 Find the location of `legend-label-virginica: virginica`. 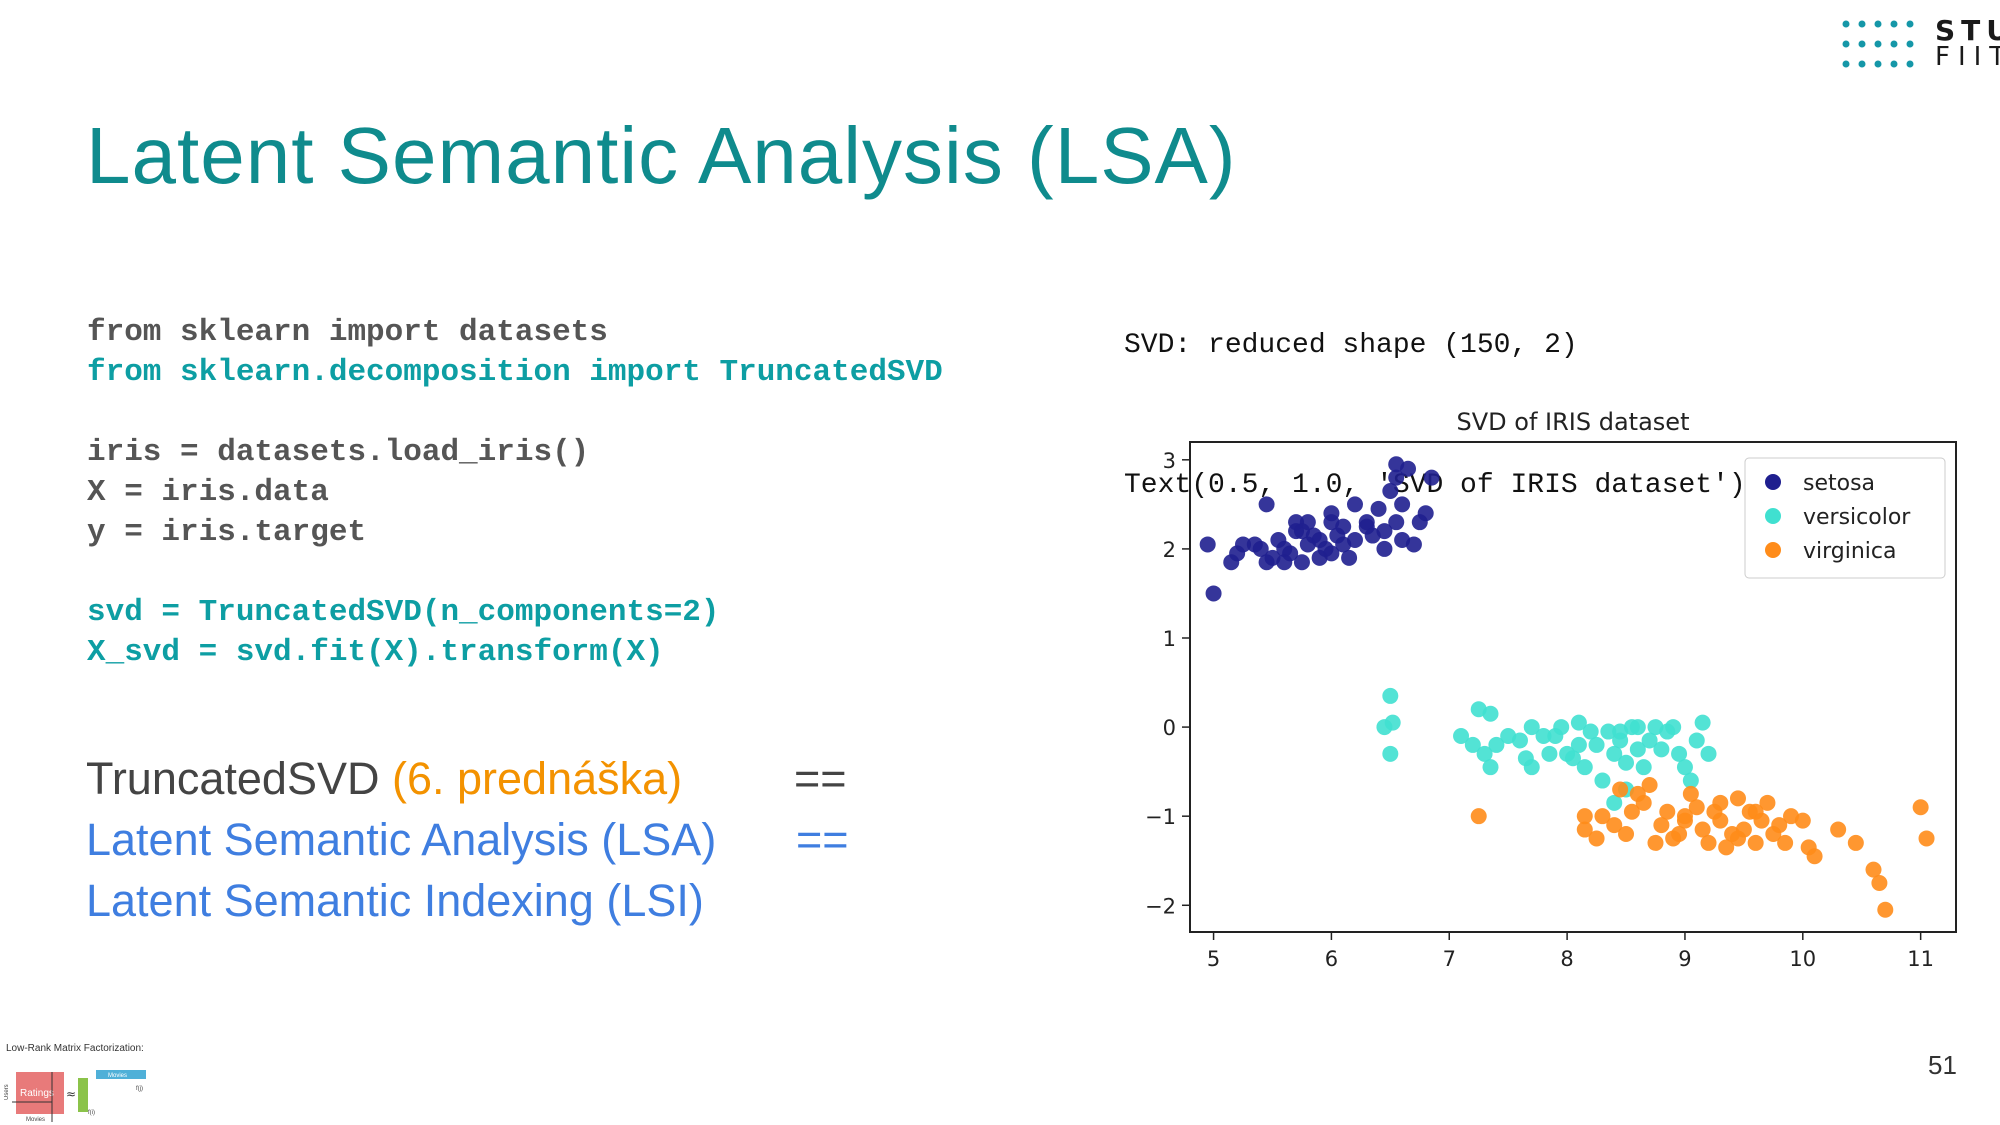

legend-label-virginica: virginica is located at coordinates (1850, 551).